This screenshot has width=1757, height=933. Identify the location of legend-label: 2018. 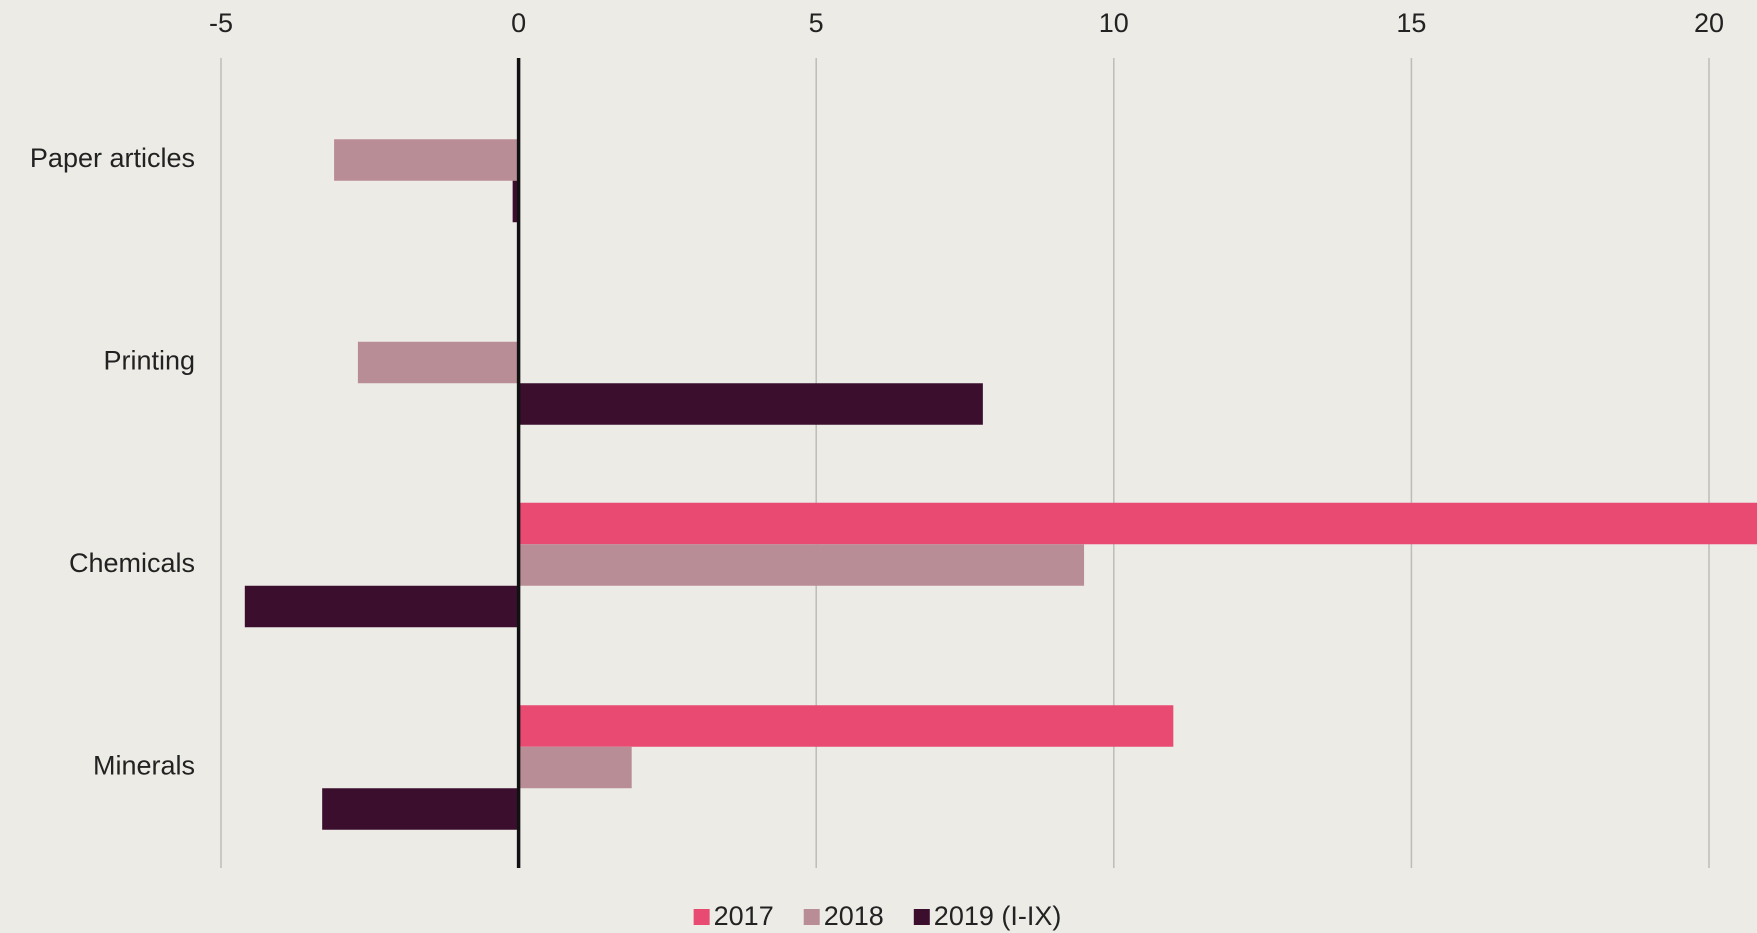
(854, 916).